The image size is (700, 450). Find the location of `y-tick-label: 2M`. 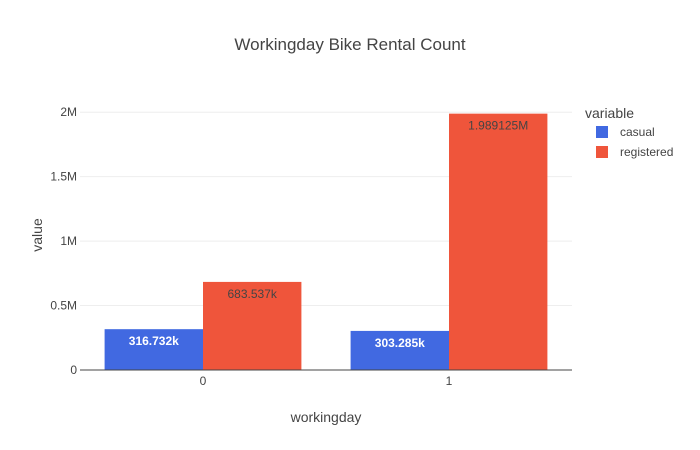

y-tick-label: 2M is located at coordinates (68, 112).